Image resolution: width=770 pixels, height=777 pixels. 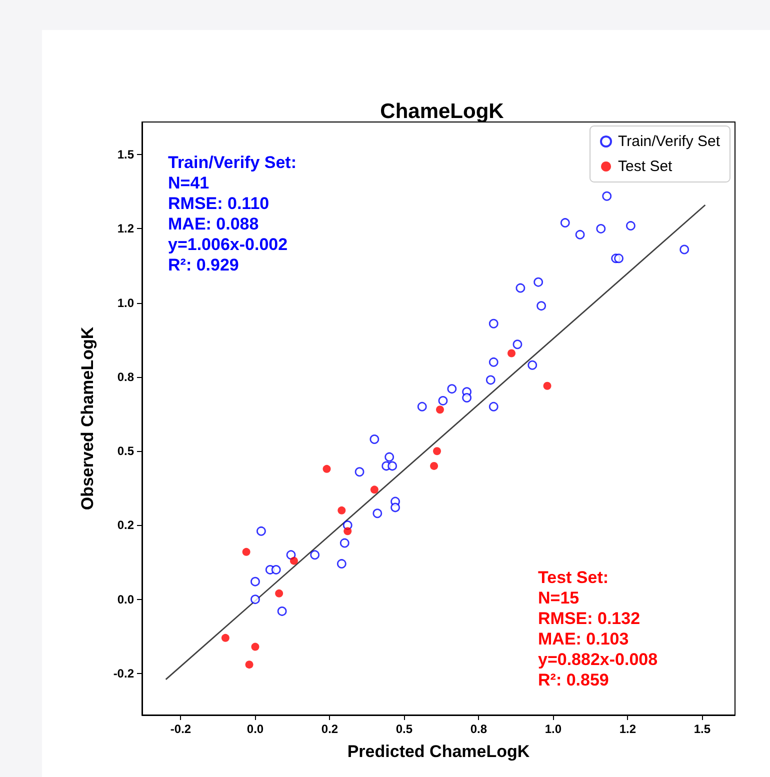 What do you see at coordinates (232, 213) in the screenshot?
I see `annotation: Train/Verify Set: N=41 RMSE: 0.110 MAE: 0.088 y=1.006x-0.002 R²: 0.929` at bounding box center [232, 213].